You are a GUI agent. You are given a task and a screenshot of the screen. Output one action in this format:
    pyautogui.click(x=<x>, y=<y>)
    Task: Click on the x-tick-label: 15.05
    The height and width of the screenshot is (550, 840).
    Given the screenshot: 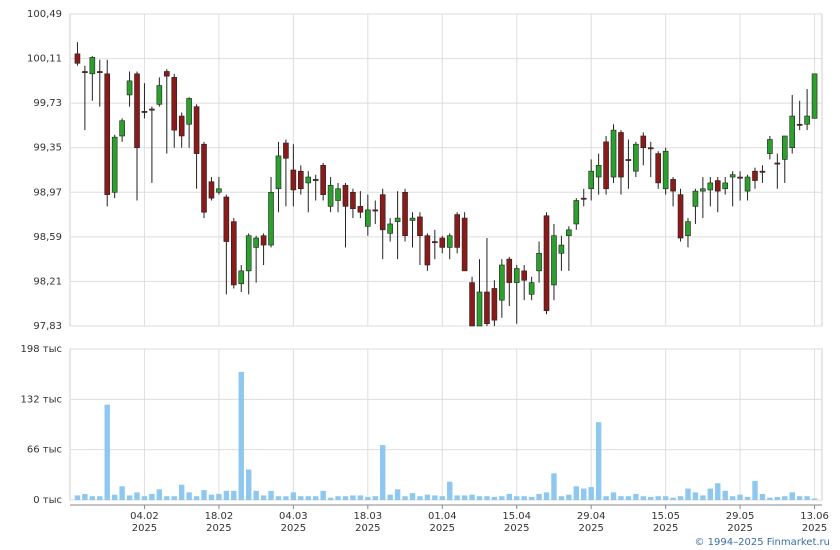 What is the action you would take?
    pyautogui.click(x=665, y=516)
    